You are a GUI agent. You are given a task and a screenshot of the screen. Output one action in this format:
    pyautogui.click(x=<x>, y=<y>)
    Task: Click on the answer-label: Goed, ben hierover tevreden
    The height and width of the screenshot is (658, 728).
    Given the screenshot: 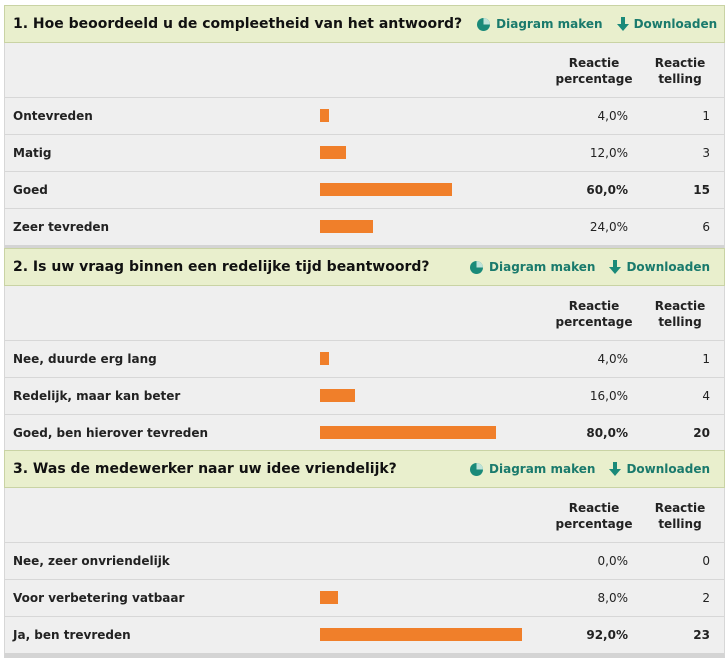 What is the action you would take?
    pyautogui.click(x=111, y=433)
    